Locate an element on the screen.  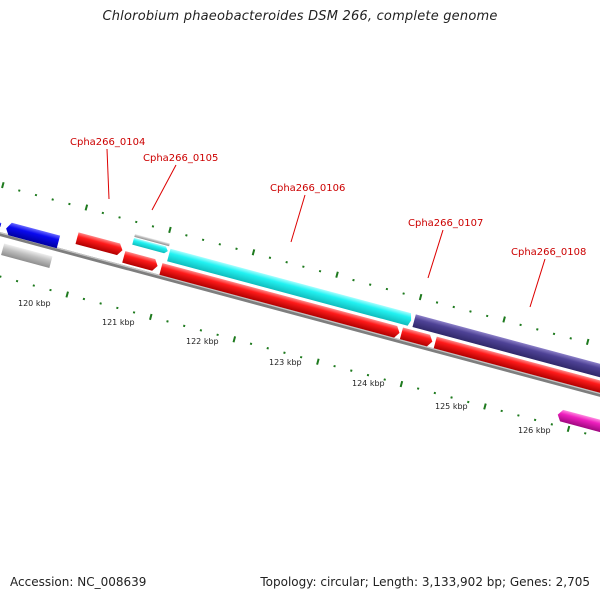
scale-label-126: 126 kbp is located at coordinates (534, 430).